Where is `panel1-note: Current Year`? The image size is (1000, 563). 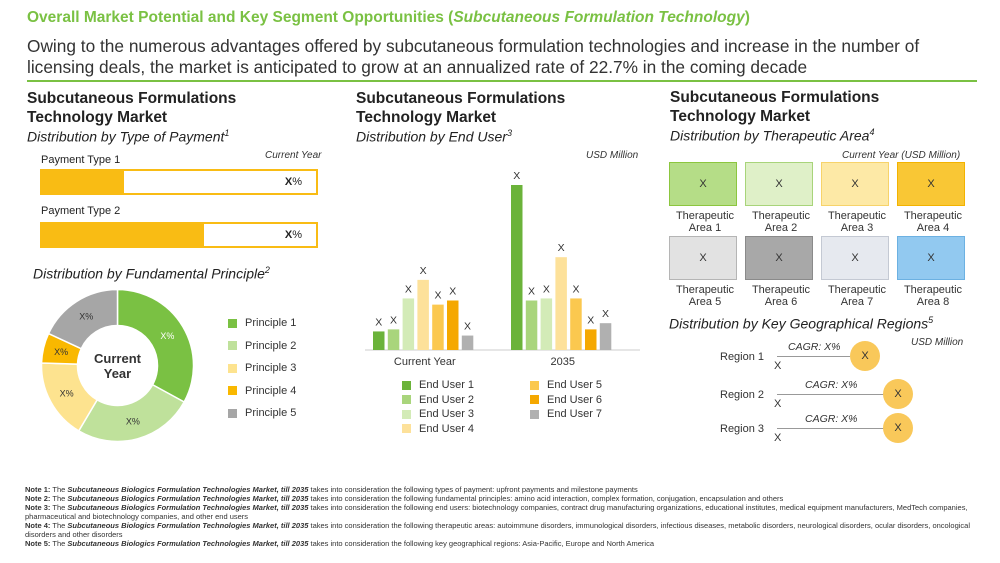
panel1-note: Current Year is located at coordinates (293, 155).